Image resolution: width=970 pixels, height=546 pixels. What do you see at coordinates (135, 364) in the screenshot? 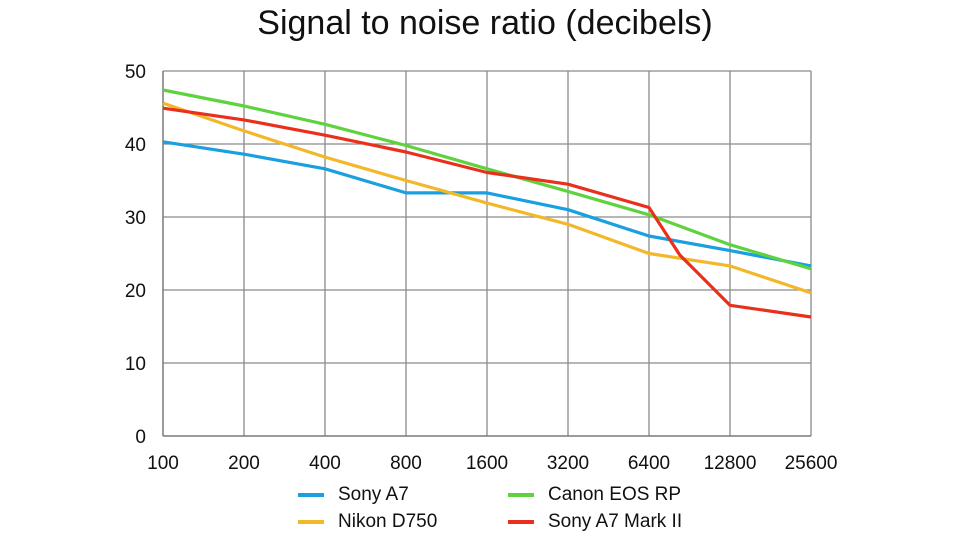
I see `y-tick-label: 10` at bounding box center [135, 364].